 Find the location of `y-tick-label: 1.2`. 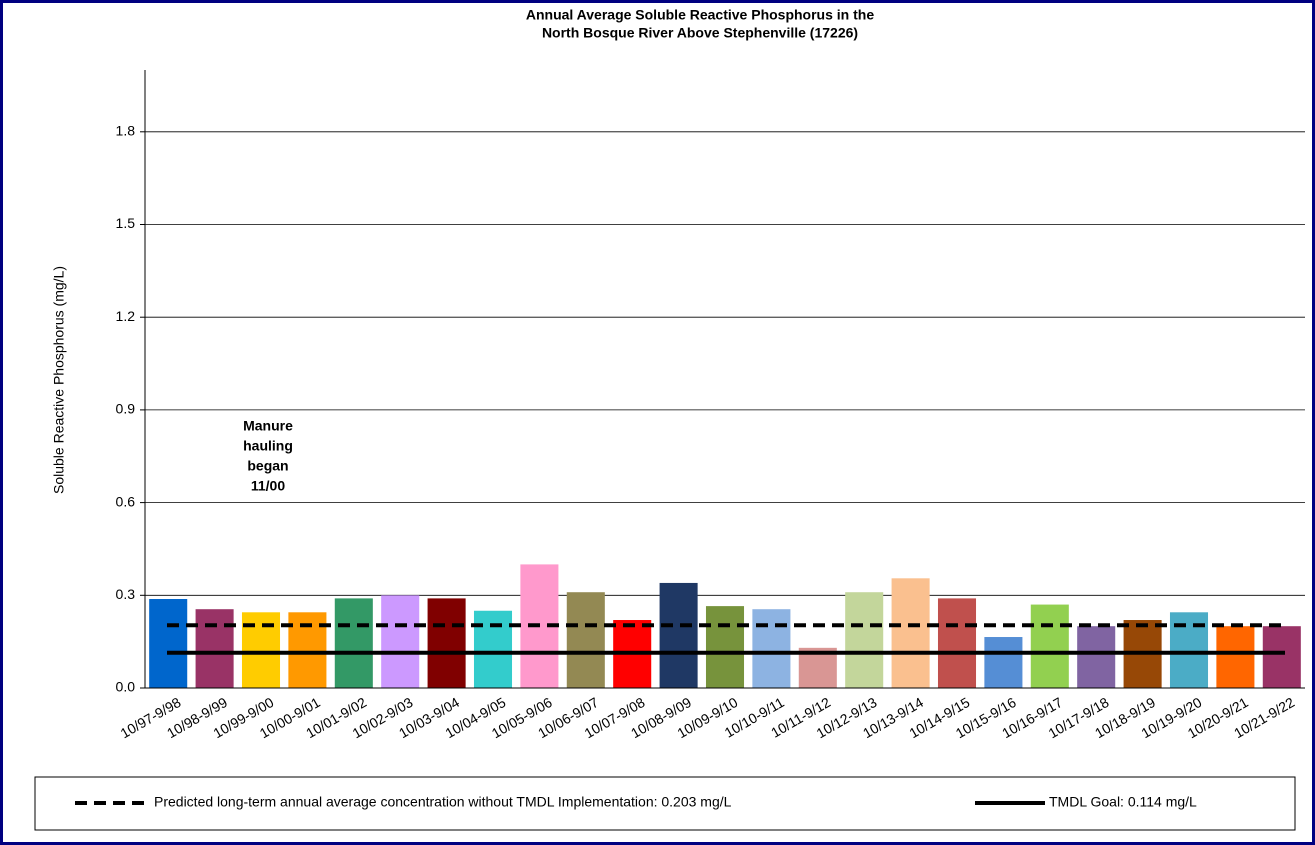

y-tick-label: 1.2 is located at coordinates (126, 316).